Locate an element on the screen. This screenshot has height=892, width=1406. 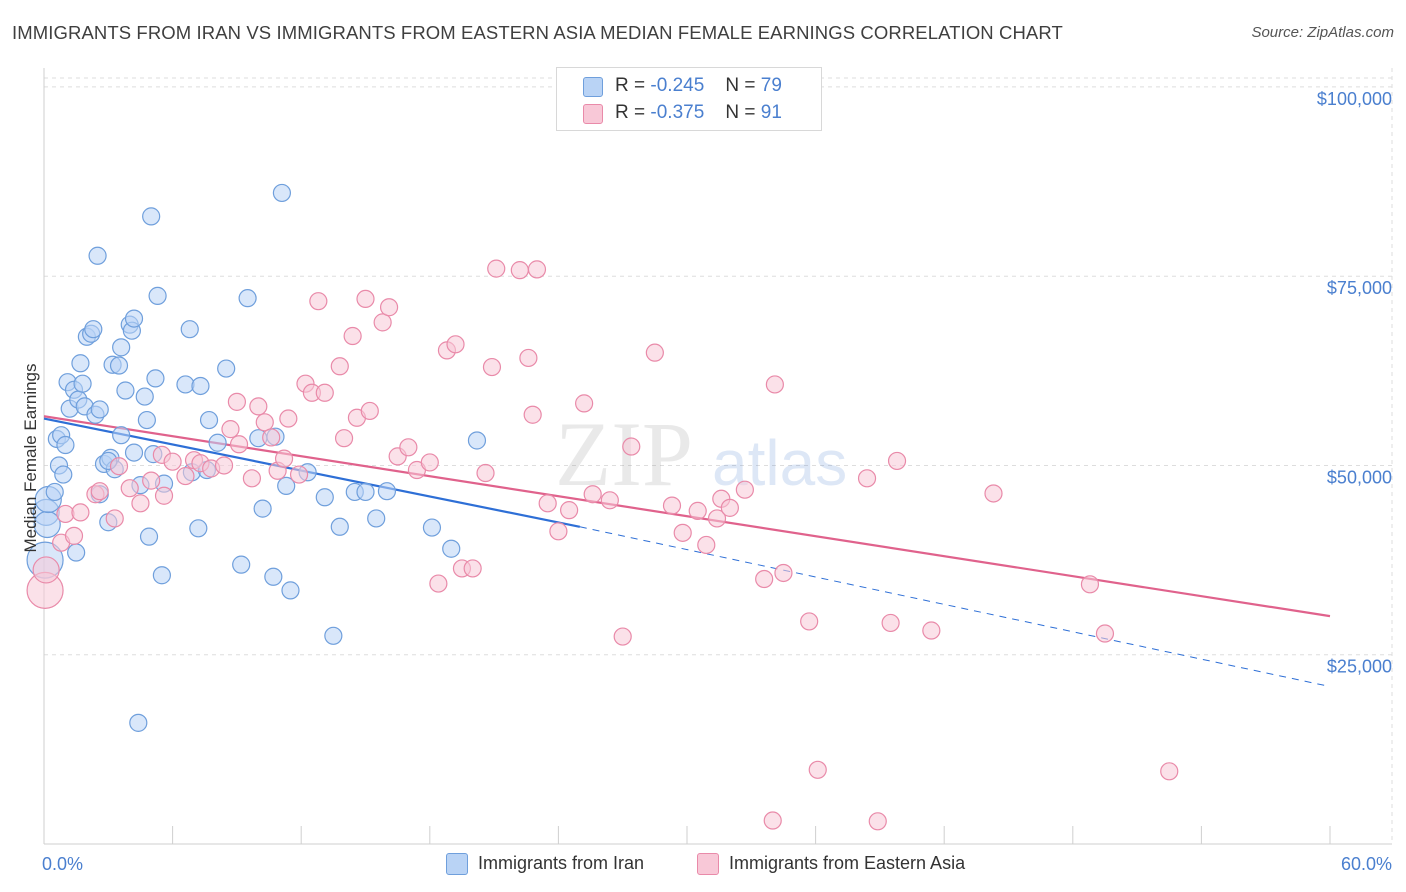
watermark-zip: ZIP is located at coordinates (624, 454).